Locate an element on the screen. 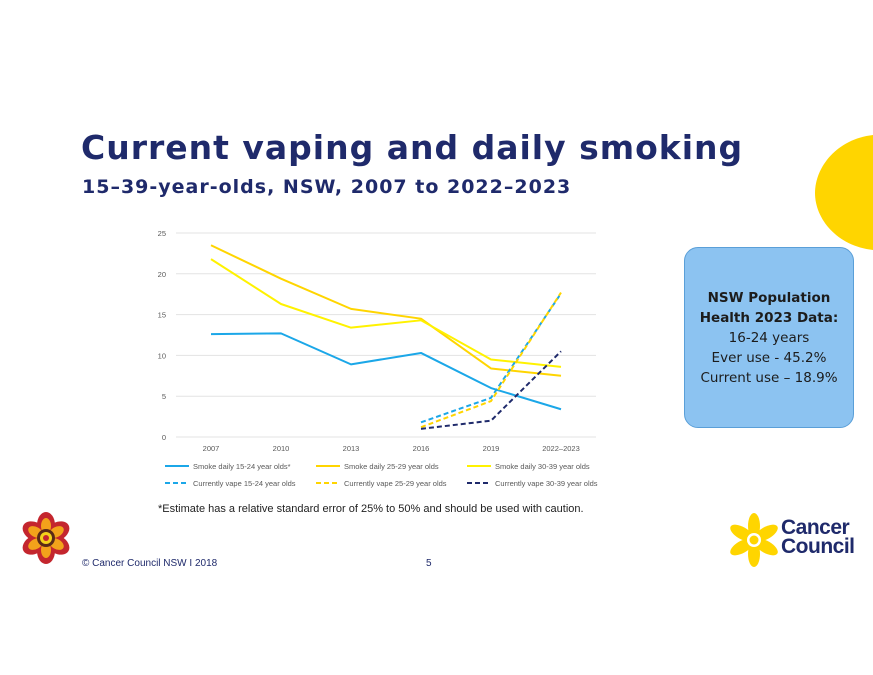 Image resolution: width=873 pixels, height=675 pixels. legend-label: Currently vape 30-39 year olds is located at coordinates (546, 483).